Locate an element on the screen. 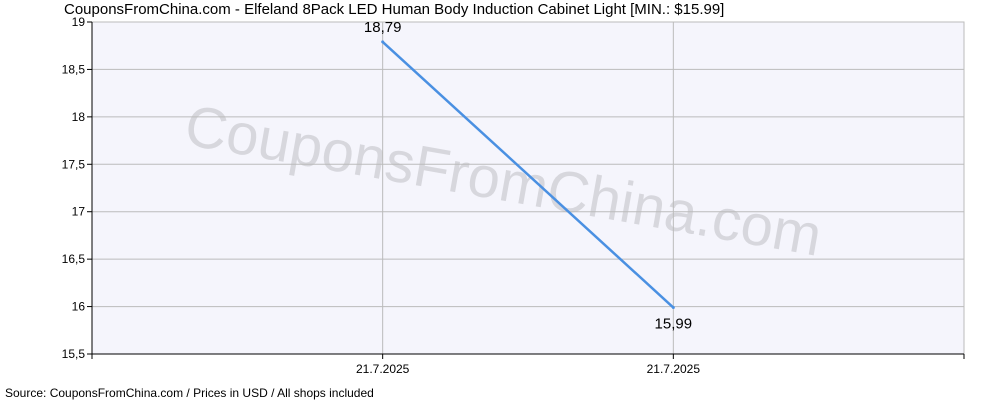 This screenshot has height=400, width=1000. data-label: 18,79 is located at coordinates (383, 27).